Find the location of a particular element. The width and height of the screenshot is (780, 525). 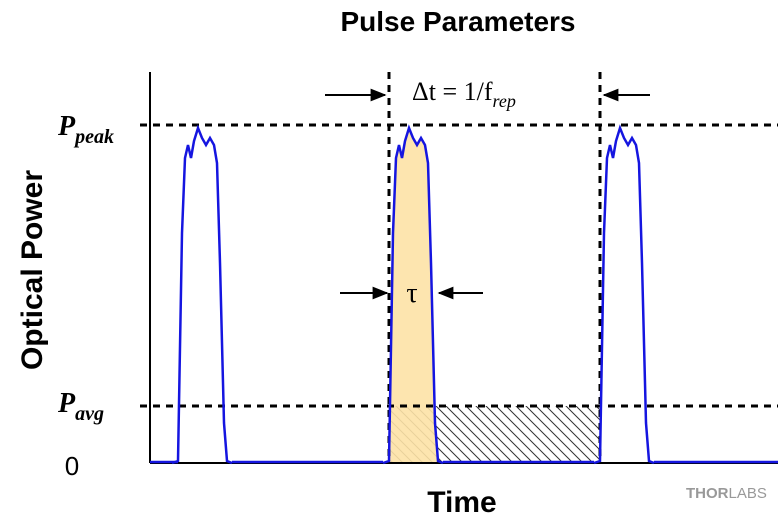

pulse-fill is located at coordinates (413, 295).